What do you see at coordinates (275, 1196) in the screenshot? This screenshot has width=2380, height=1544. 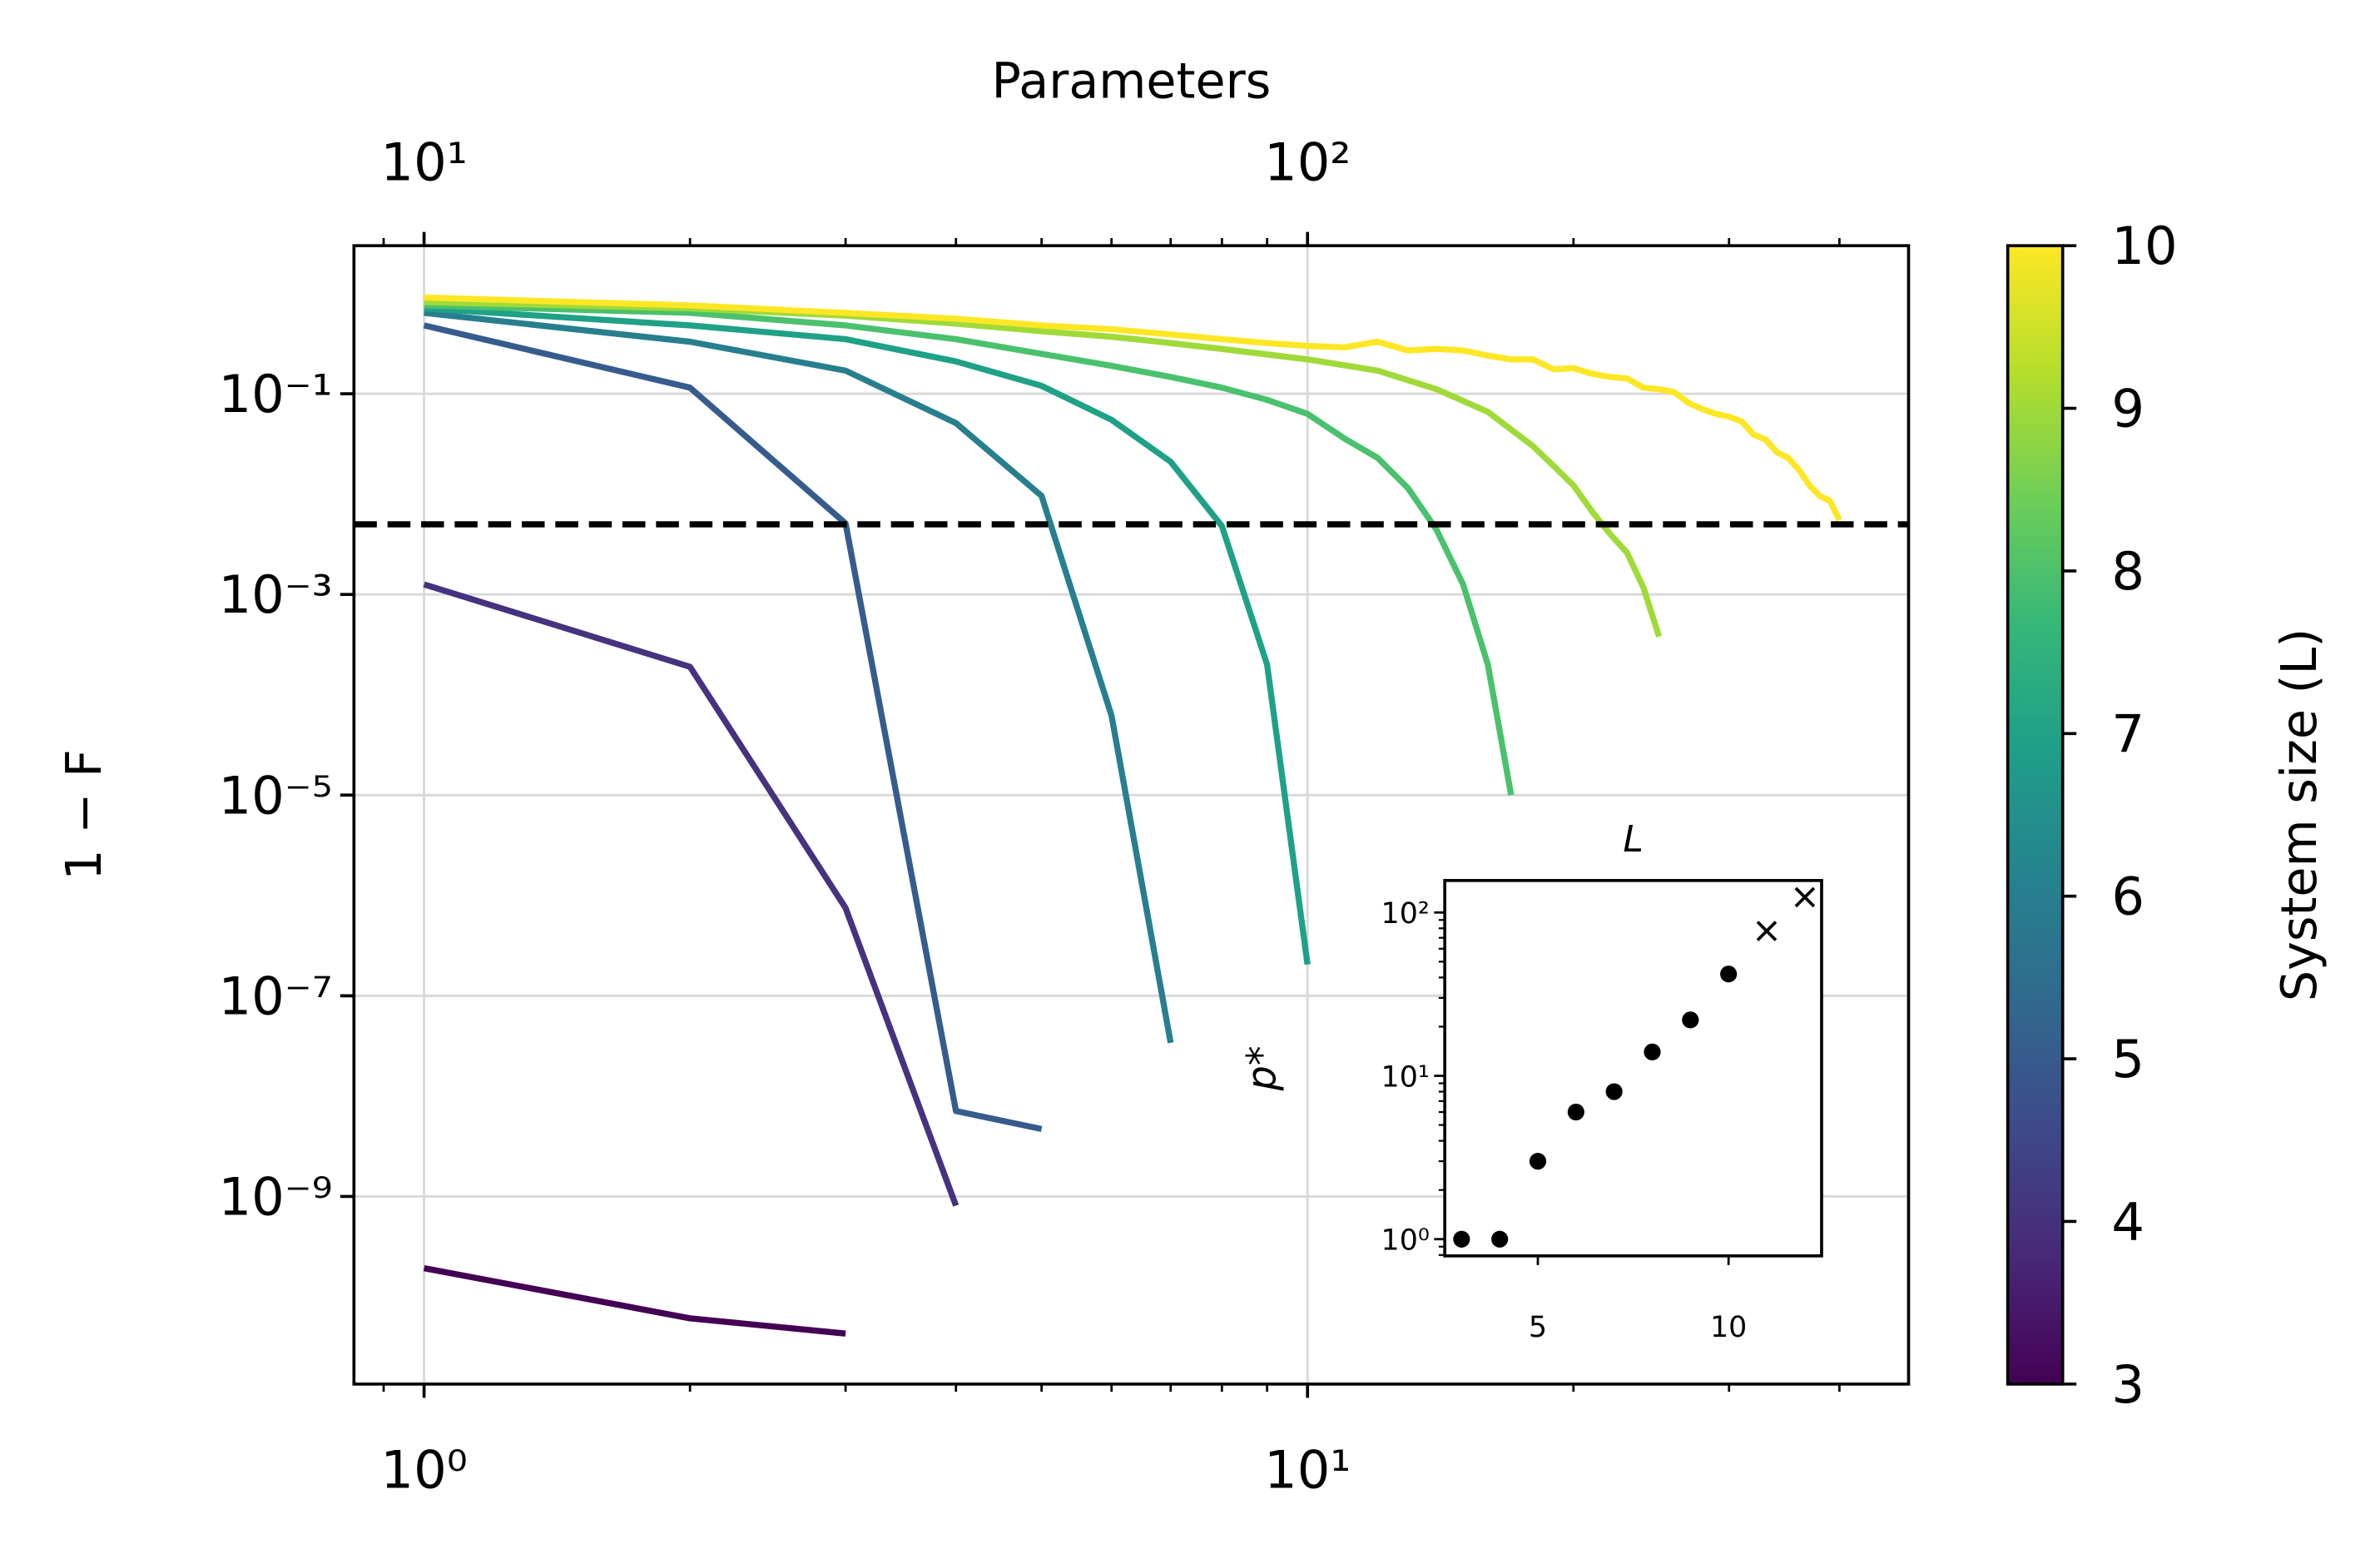 I see `y-tick-label: 10⁻⁹` at bounding box center [275, 1196].